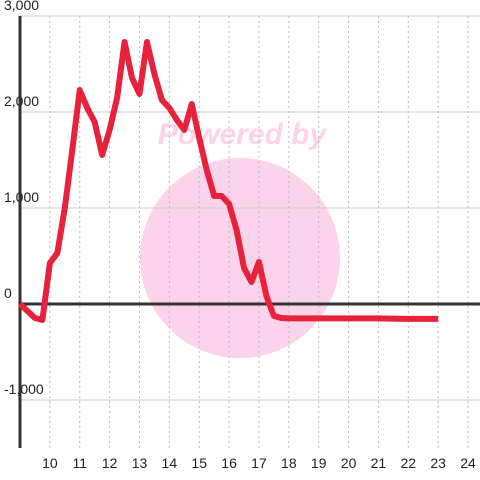 The width and height of the screenshot is (480, 480). Describe the element at coordinates (438, 463) in the screenshot. I see `x-tick-label: 23` at that location.